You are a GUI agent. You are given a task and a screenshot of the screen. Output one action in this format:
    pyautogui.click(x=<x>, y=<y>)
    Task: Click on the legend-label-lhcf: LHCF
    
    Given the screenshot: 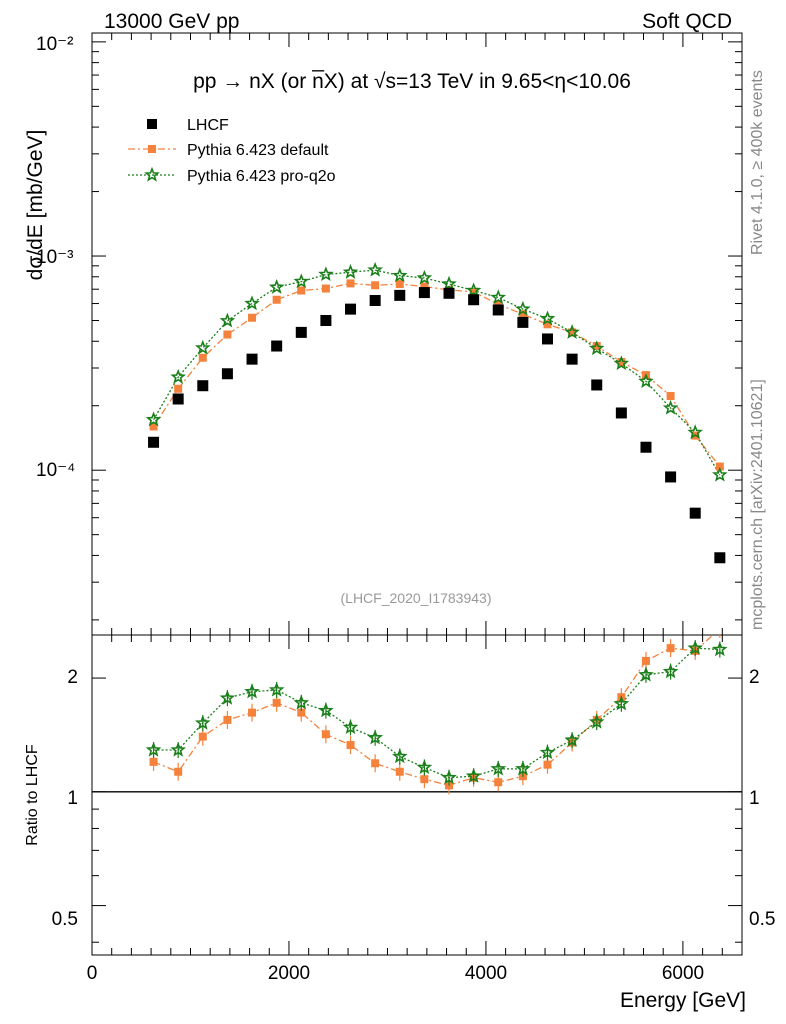 What is the action you would take?
    pyautogui.click(x=208, y=125)
    